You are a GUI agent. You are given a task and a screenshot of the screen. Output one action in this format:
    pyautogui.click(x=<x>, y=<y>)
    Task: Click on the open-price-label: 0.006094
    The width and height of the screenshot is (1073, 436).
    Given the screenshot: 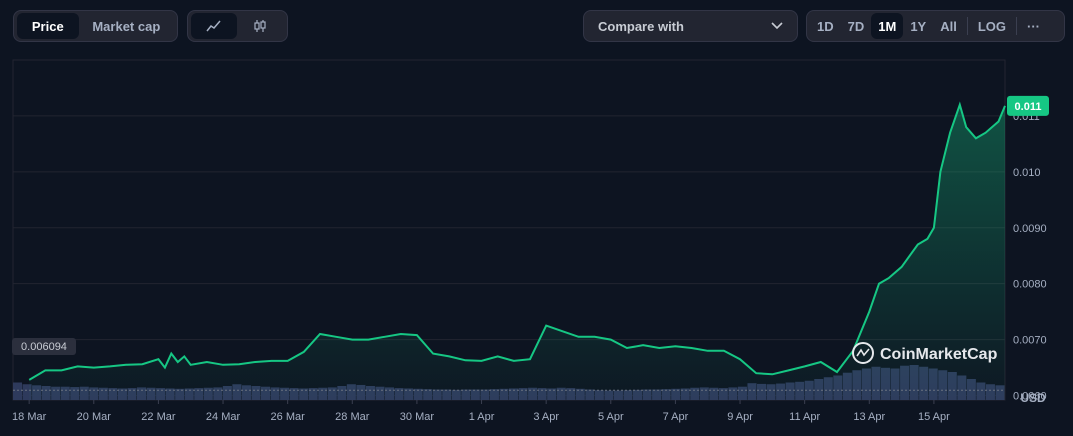 What is the action you would take?
    pyautogui.click(x=44, y=347)
    